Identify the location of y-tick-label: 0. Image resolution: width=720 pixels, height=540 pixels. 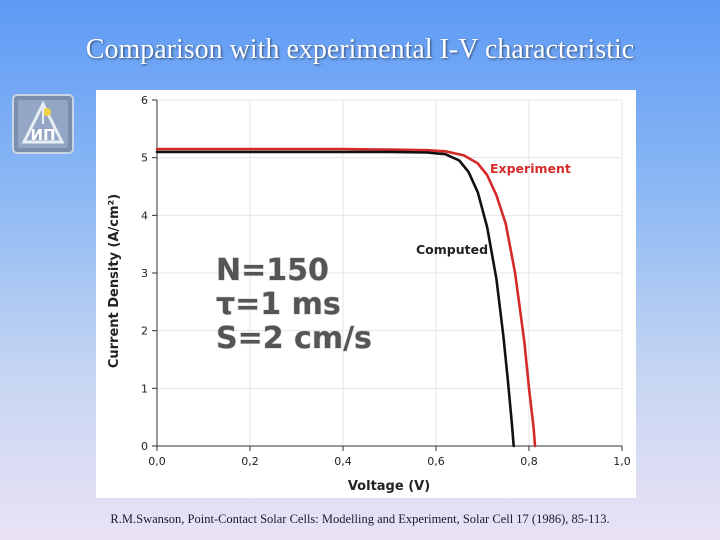
(144, 446).